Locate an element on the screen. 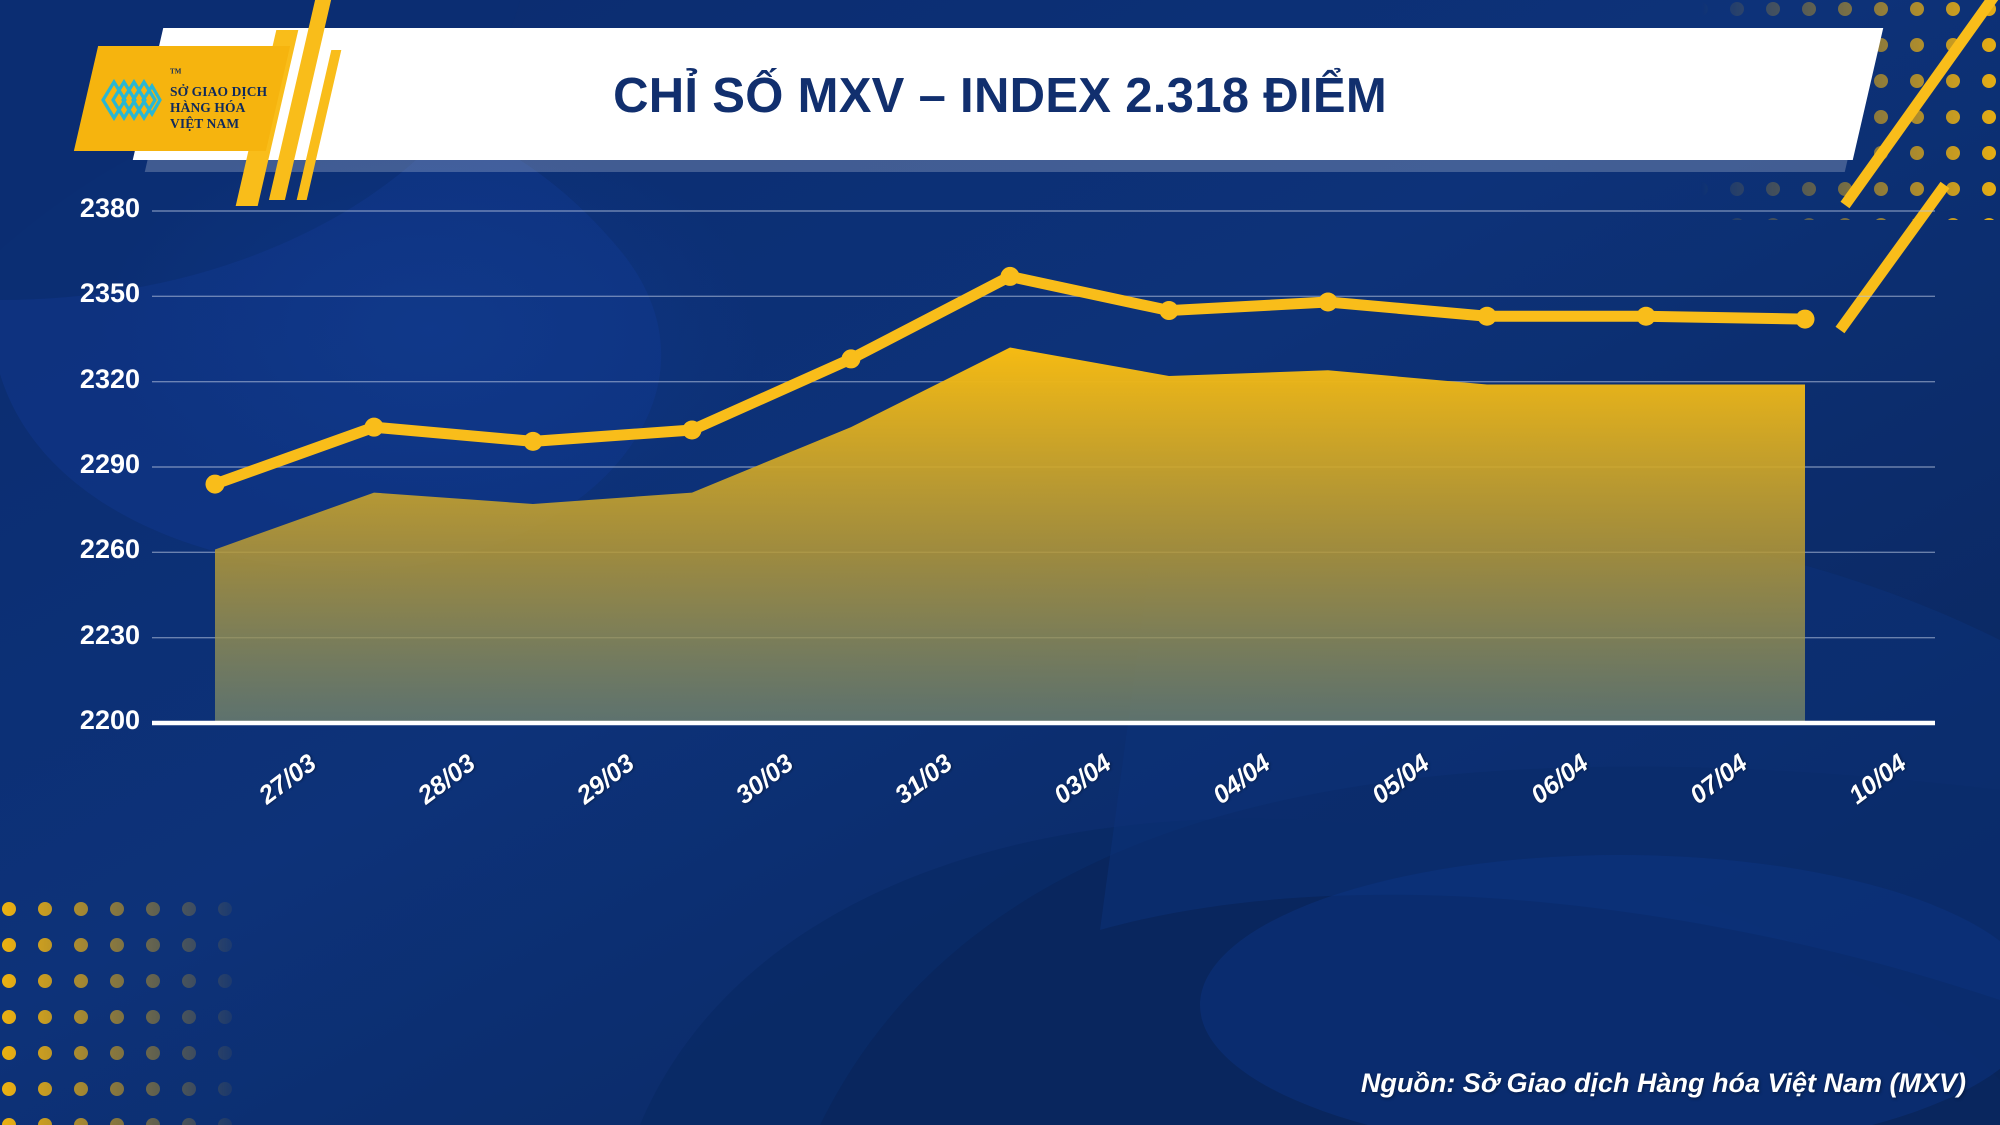 The image size is (2000, 1125). page-title: CHỈ SỐ MXV – INDEX 2.318 ĐIỂM is located at coordinates (1000, 96).